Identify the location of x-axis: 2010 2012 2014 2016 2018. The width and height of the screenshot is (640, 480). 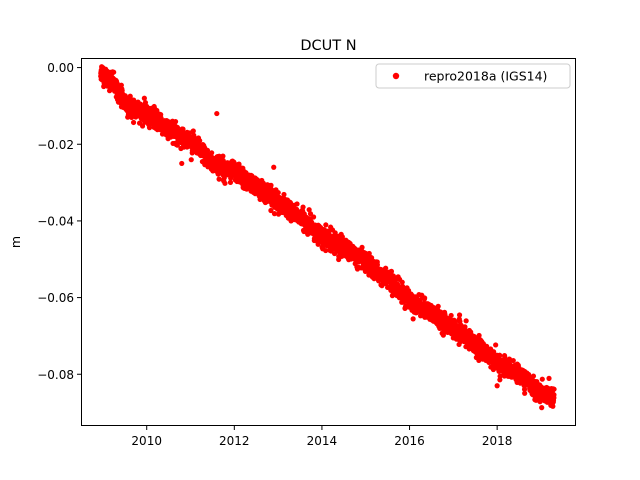
(321, 437).